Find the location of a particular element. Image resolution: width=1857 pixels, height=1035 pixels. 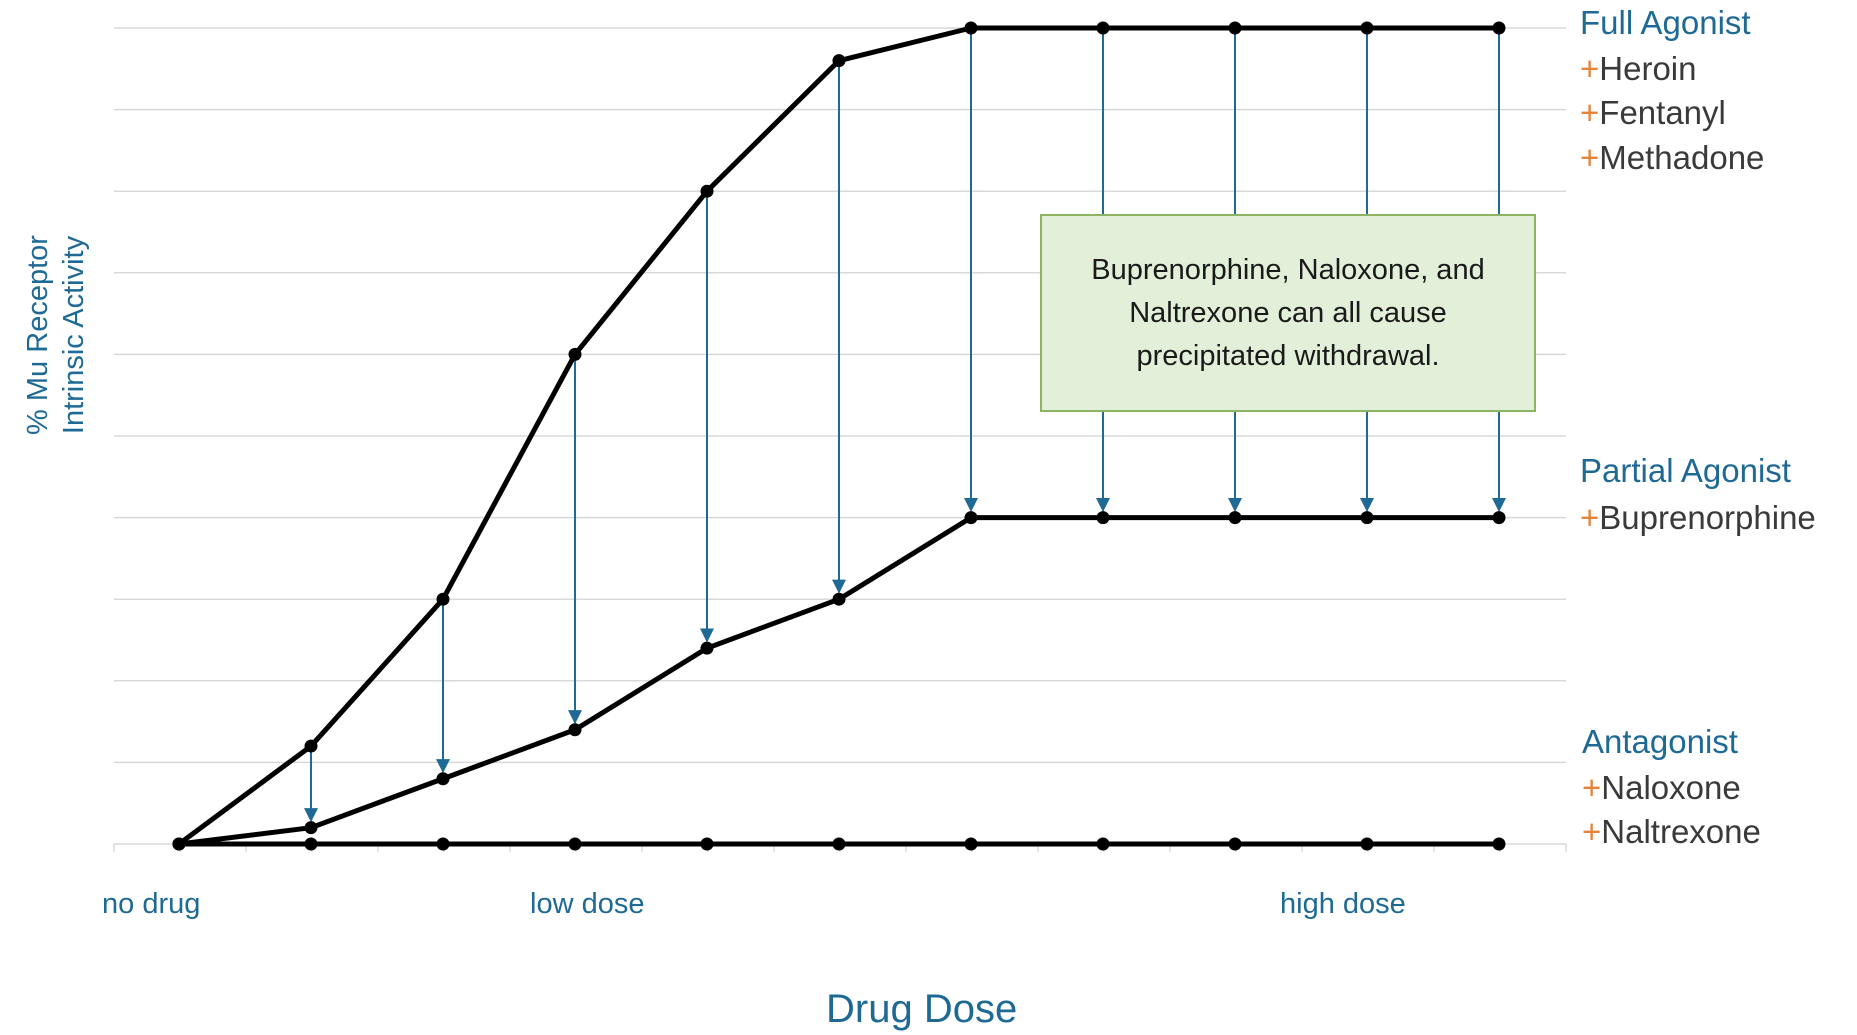

drug-name: Fentanyl is located at coordinates (1662, 112).